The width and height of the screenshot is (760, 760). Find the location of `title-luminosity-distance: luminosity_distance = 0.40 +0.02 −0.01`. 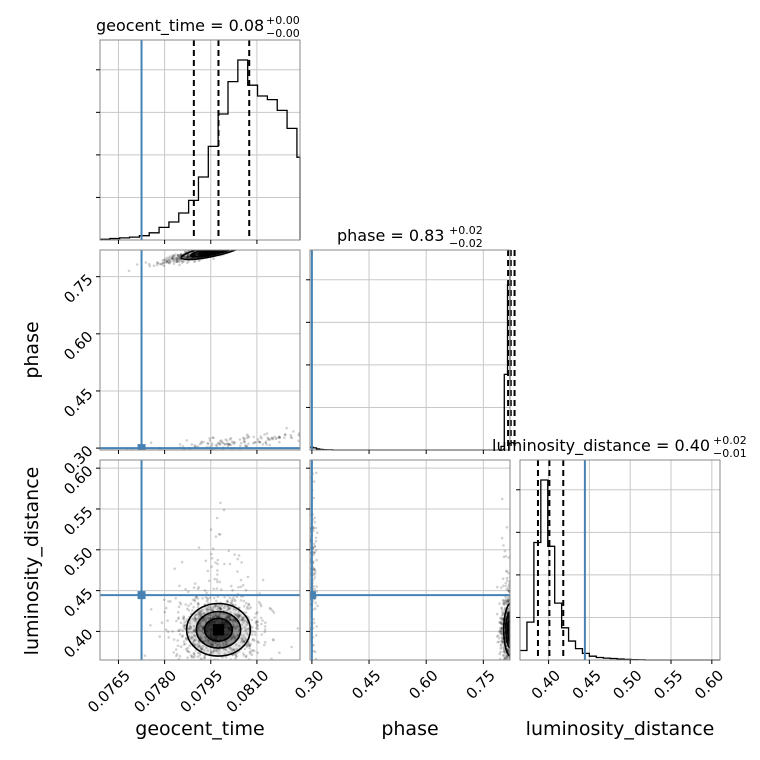

title-luminosity-distance: luminosity_distance = 0.40 +0.02 −0.01 is located at coordinates (619, 447).